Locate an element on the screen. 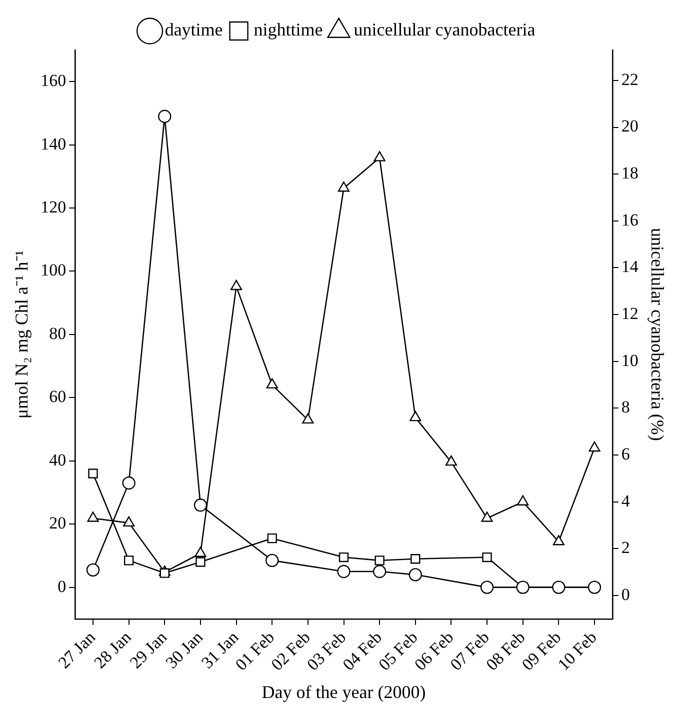 This screenshot has height=717, width=683. x-axis-title: Day of the year (2000) is located at coordinates (344, 692).